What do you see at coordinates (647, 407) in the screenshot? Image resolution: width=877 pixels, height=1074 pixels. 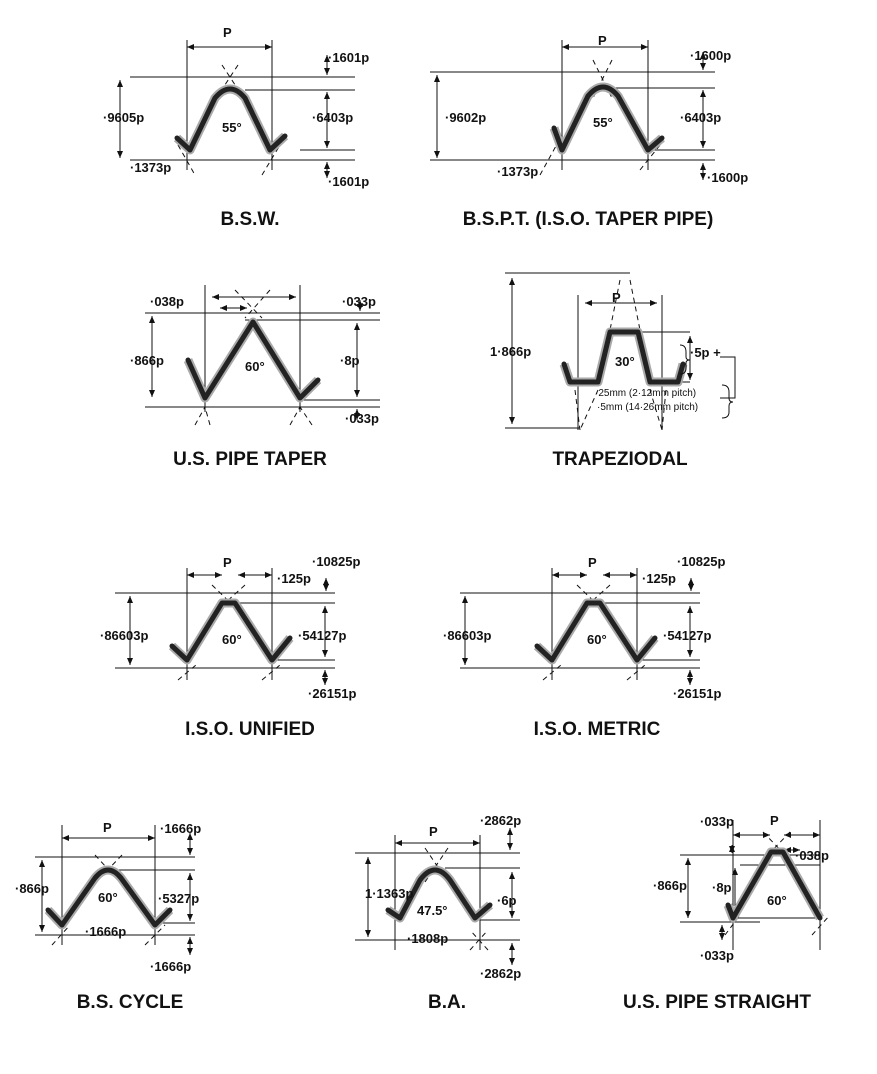 I see `dimension-label: ·5mm (14·26mm pitch)` at bounding box center [647, 407].